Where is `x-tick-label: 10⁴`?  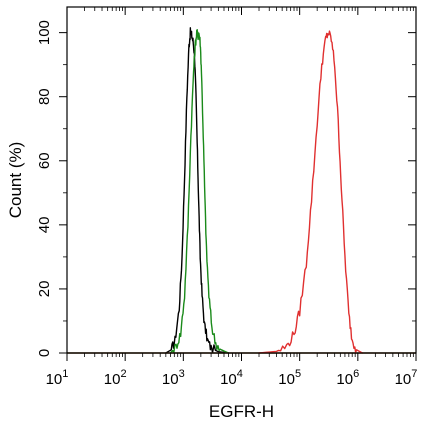 x-tick-label: 10⁴ is located at coordinates (231, 378).